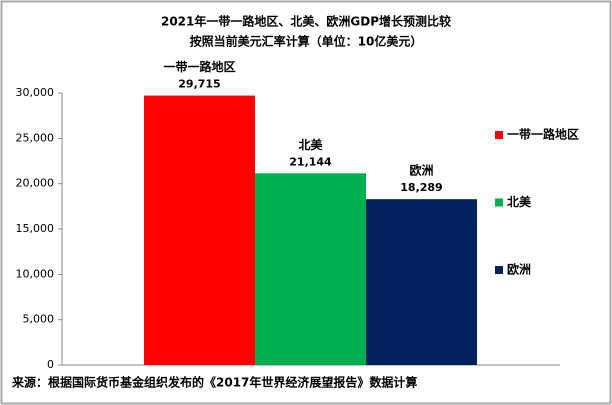 The height and width of the screenshot is (405, 612). Describe the element at coordinates (519, 201) in the screenshot. I see `legend-label: 北美` at that location.